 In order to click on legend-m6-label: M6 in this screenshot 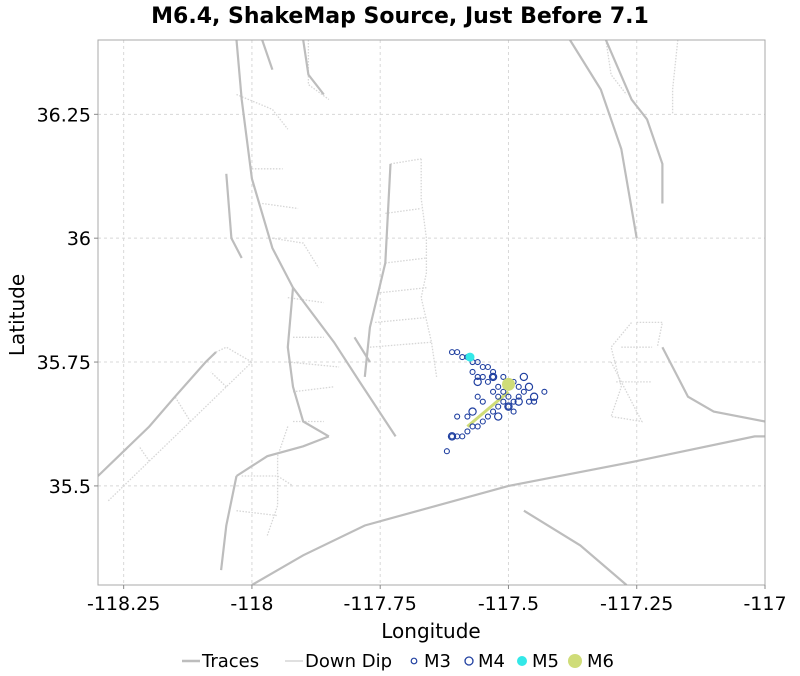, I will do `click(600, 661)`.